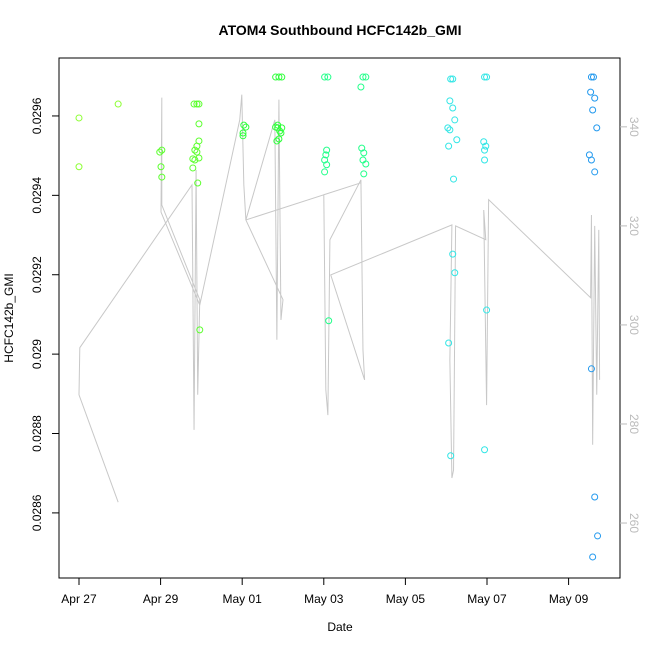  Describe the element at coordinates (79, 599) in the screenshot. I see `x-tick-label: Apr 27` at that location.